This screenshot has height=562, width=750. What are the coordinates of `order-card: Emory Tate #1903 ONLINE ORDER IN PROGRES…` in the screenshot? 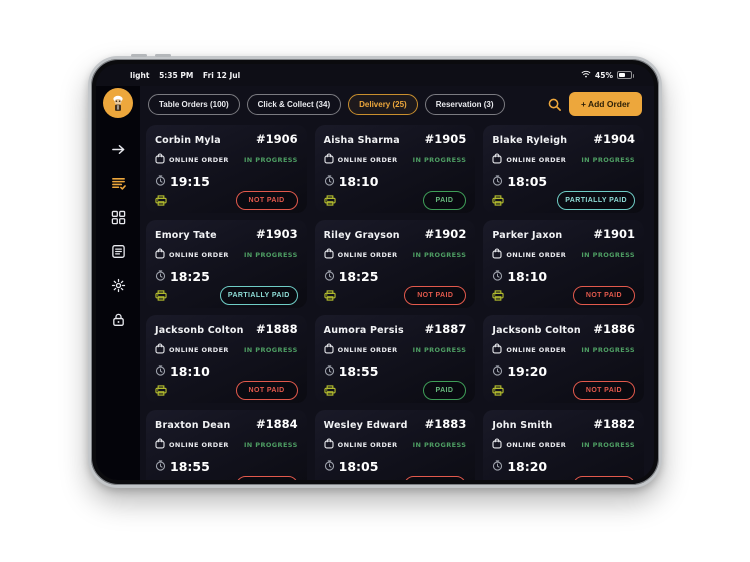 It's located at (226, 264).